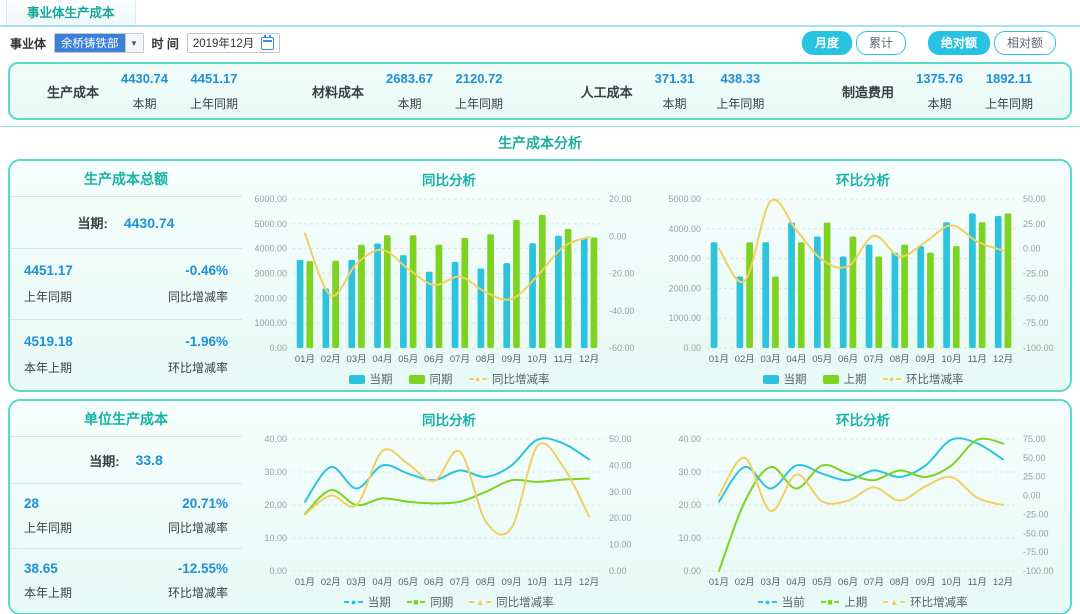 The image size is (1080, 614). I want to click on yoy-rate-label: 同比增减率, so click(197, 297).